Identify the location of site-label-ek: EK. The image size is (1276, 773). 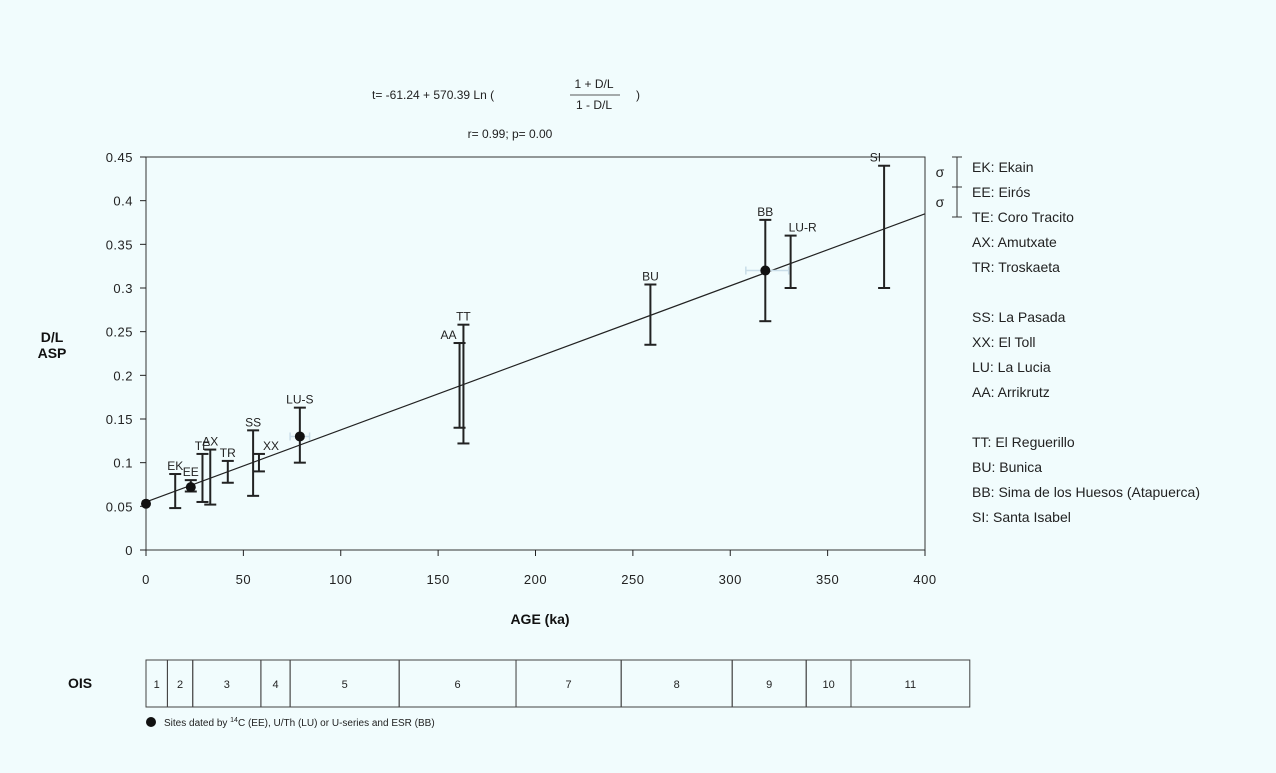
(175, 466).